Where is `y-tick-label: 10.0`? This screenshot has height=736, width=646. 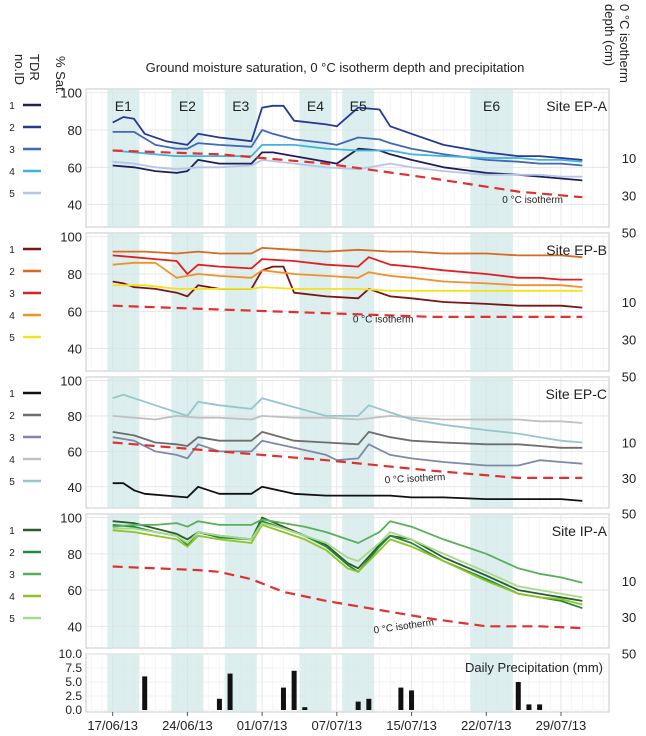 y-tick-label: 10.0 is located at coordinates (71, 654).